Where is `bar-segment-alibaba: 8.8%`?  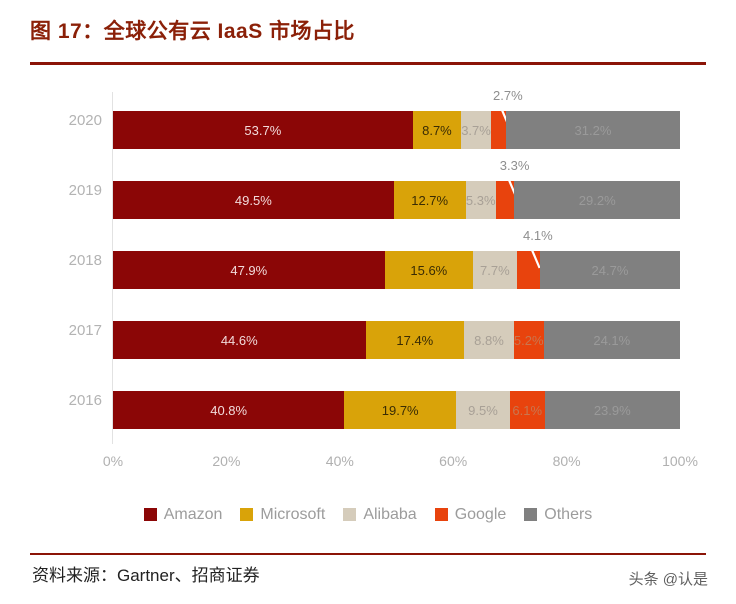
bar-segment-alibaba: 8.8% is located at coordinates (489, 340).